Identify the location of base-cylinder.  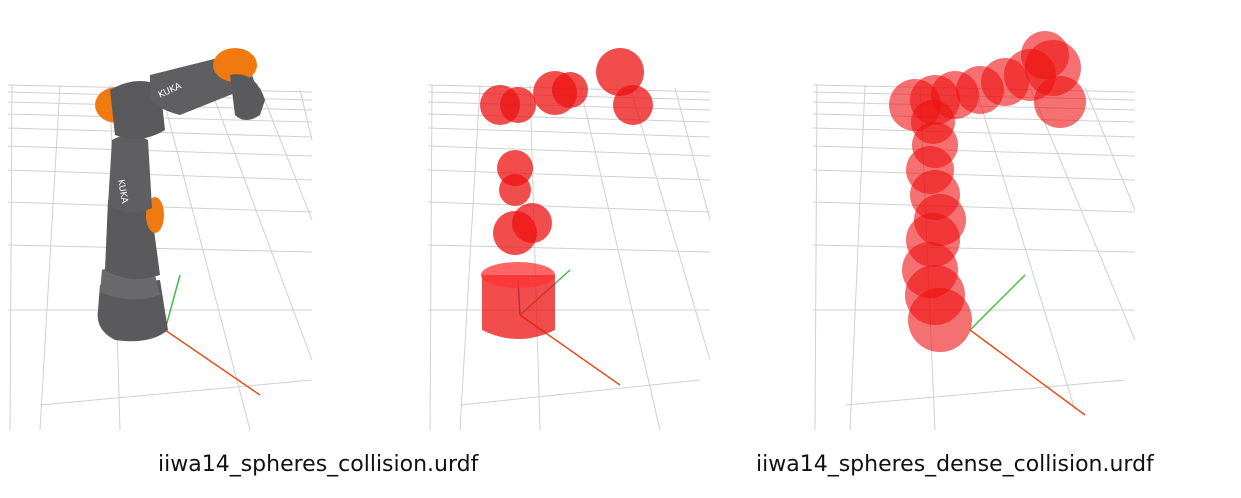
(518, 307).